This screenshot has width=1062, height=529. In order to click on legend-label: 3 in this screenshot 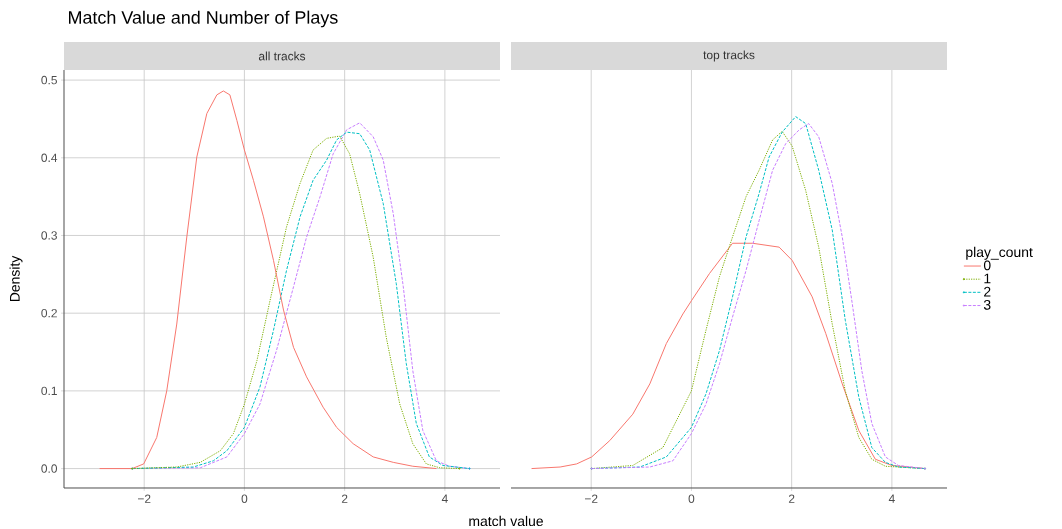, I will do `click(987, 304)`.